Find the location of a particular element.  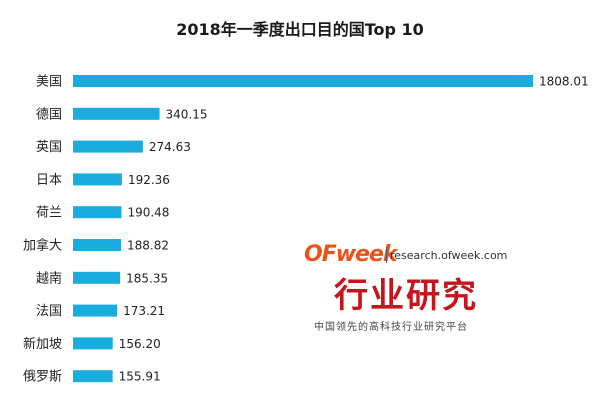

value-label: 192.36 is located at coordinates (149, 180).